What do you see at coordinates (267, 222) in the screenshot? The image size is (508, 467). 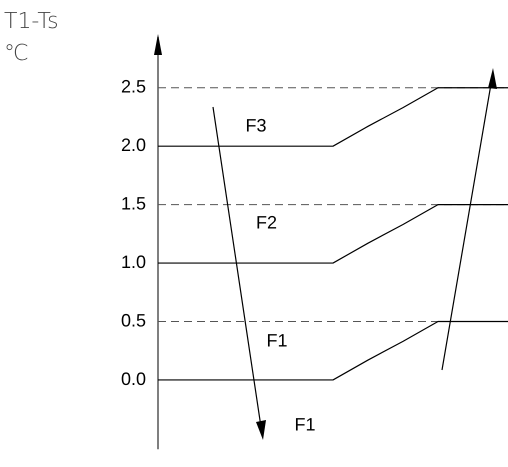 I see `annotation: F2` at bounding box center [267, 222].